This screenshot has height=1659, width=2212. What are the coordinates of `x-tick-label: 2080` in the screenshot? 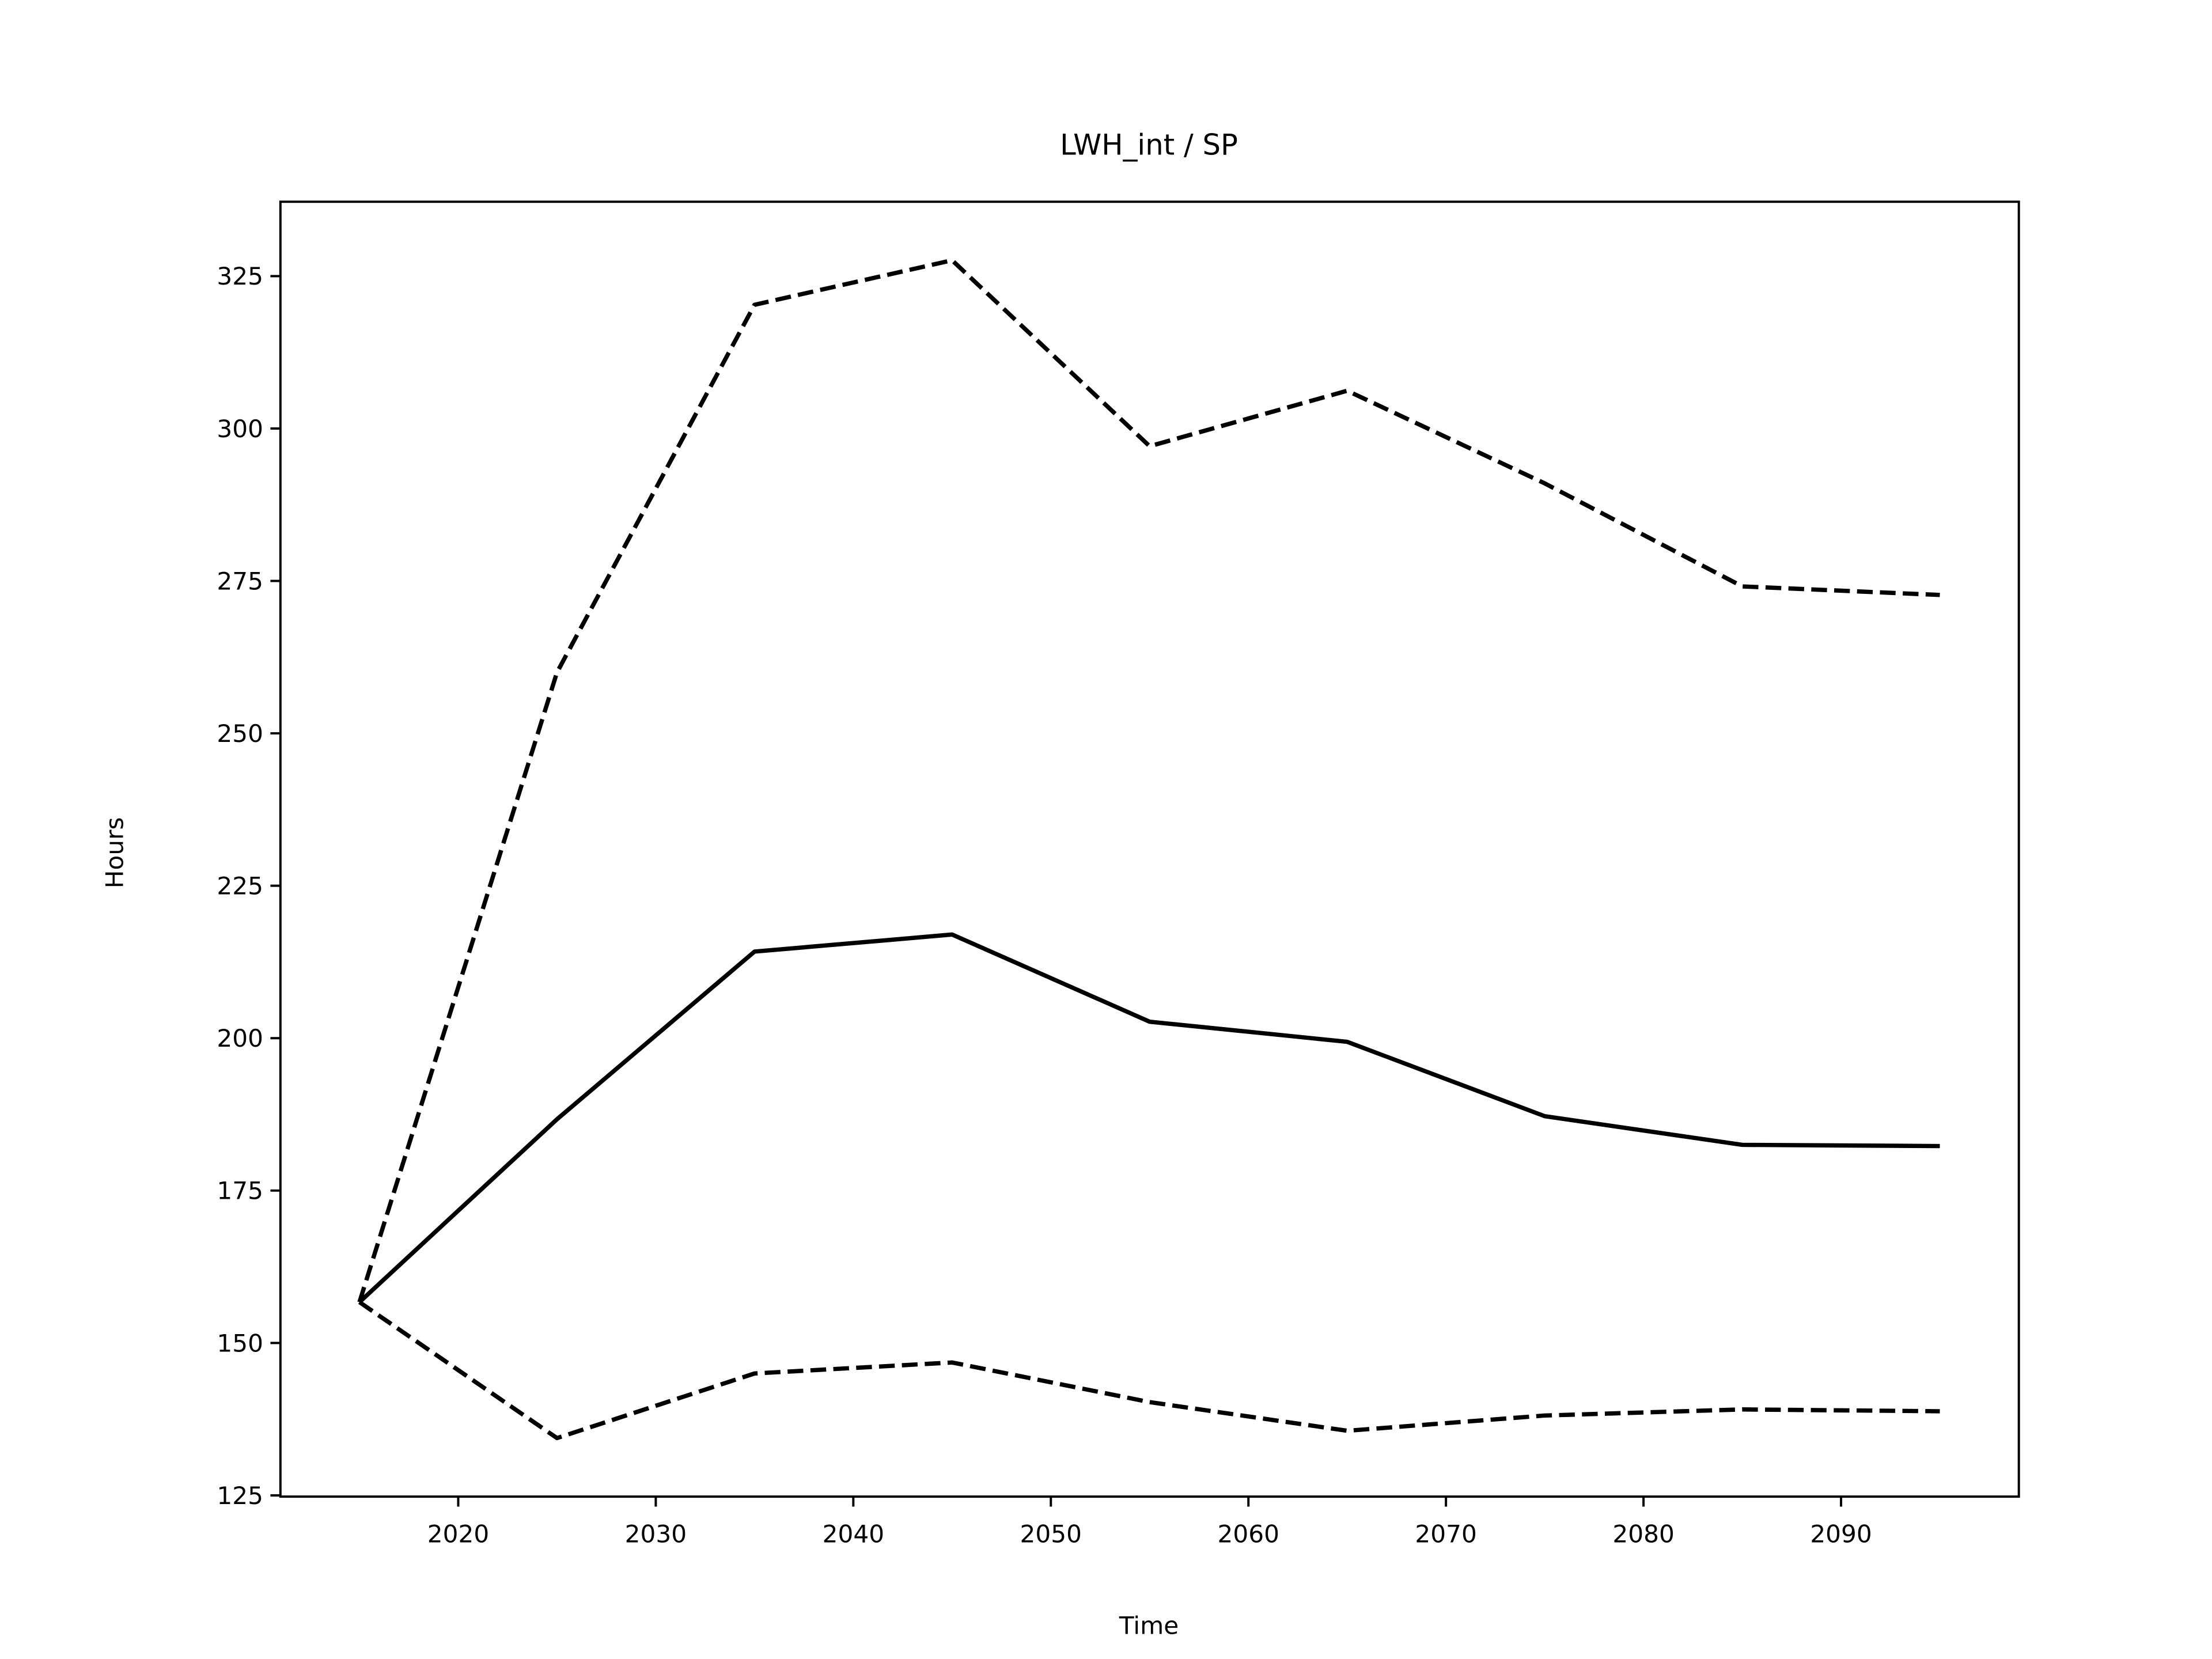 It's located at (1643, 1534).